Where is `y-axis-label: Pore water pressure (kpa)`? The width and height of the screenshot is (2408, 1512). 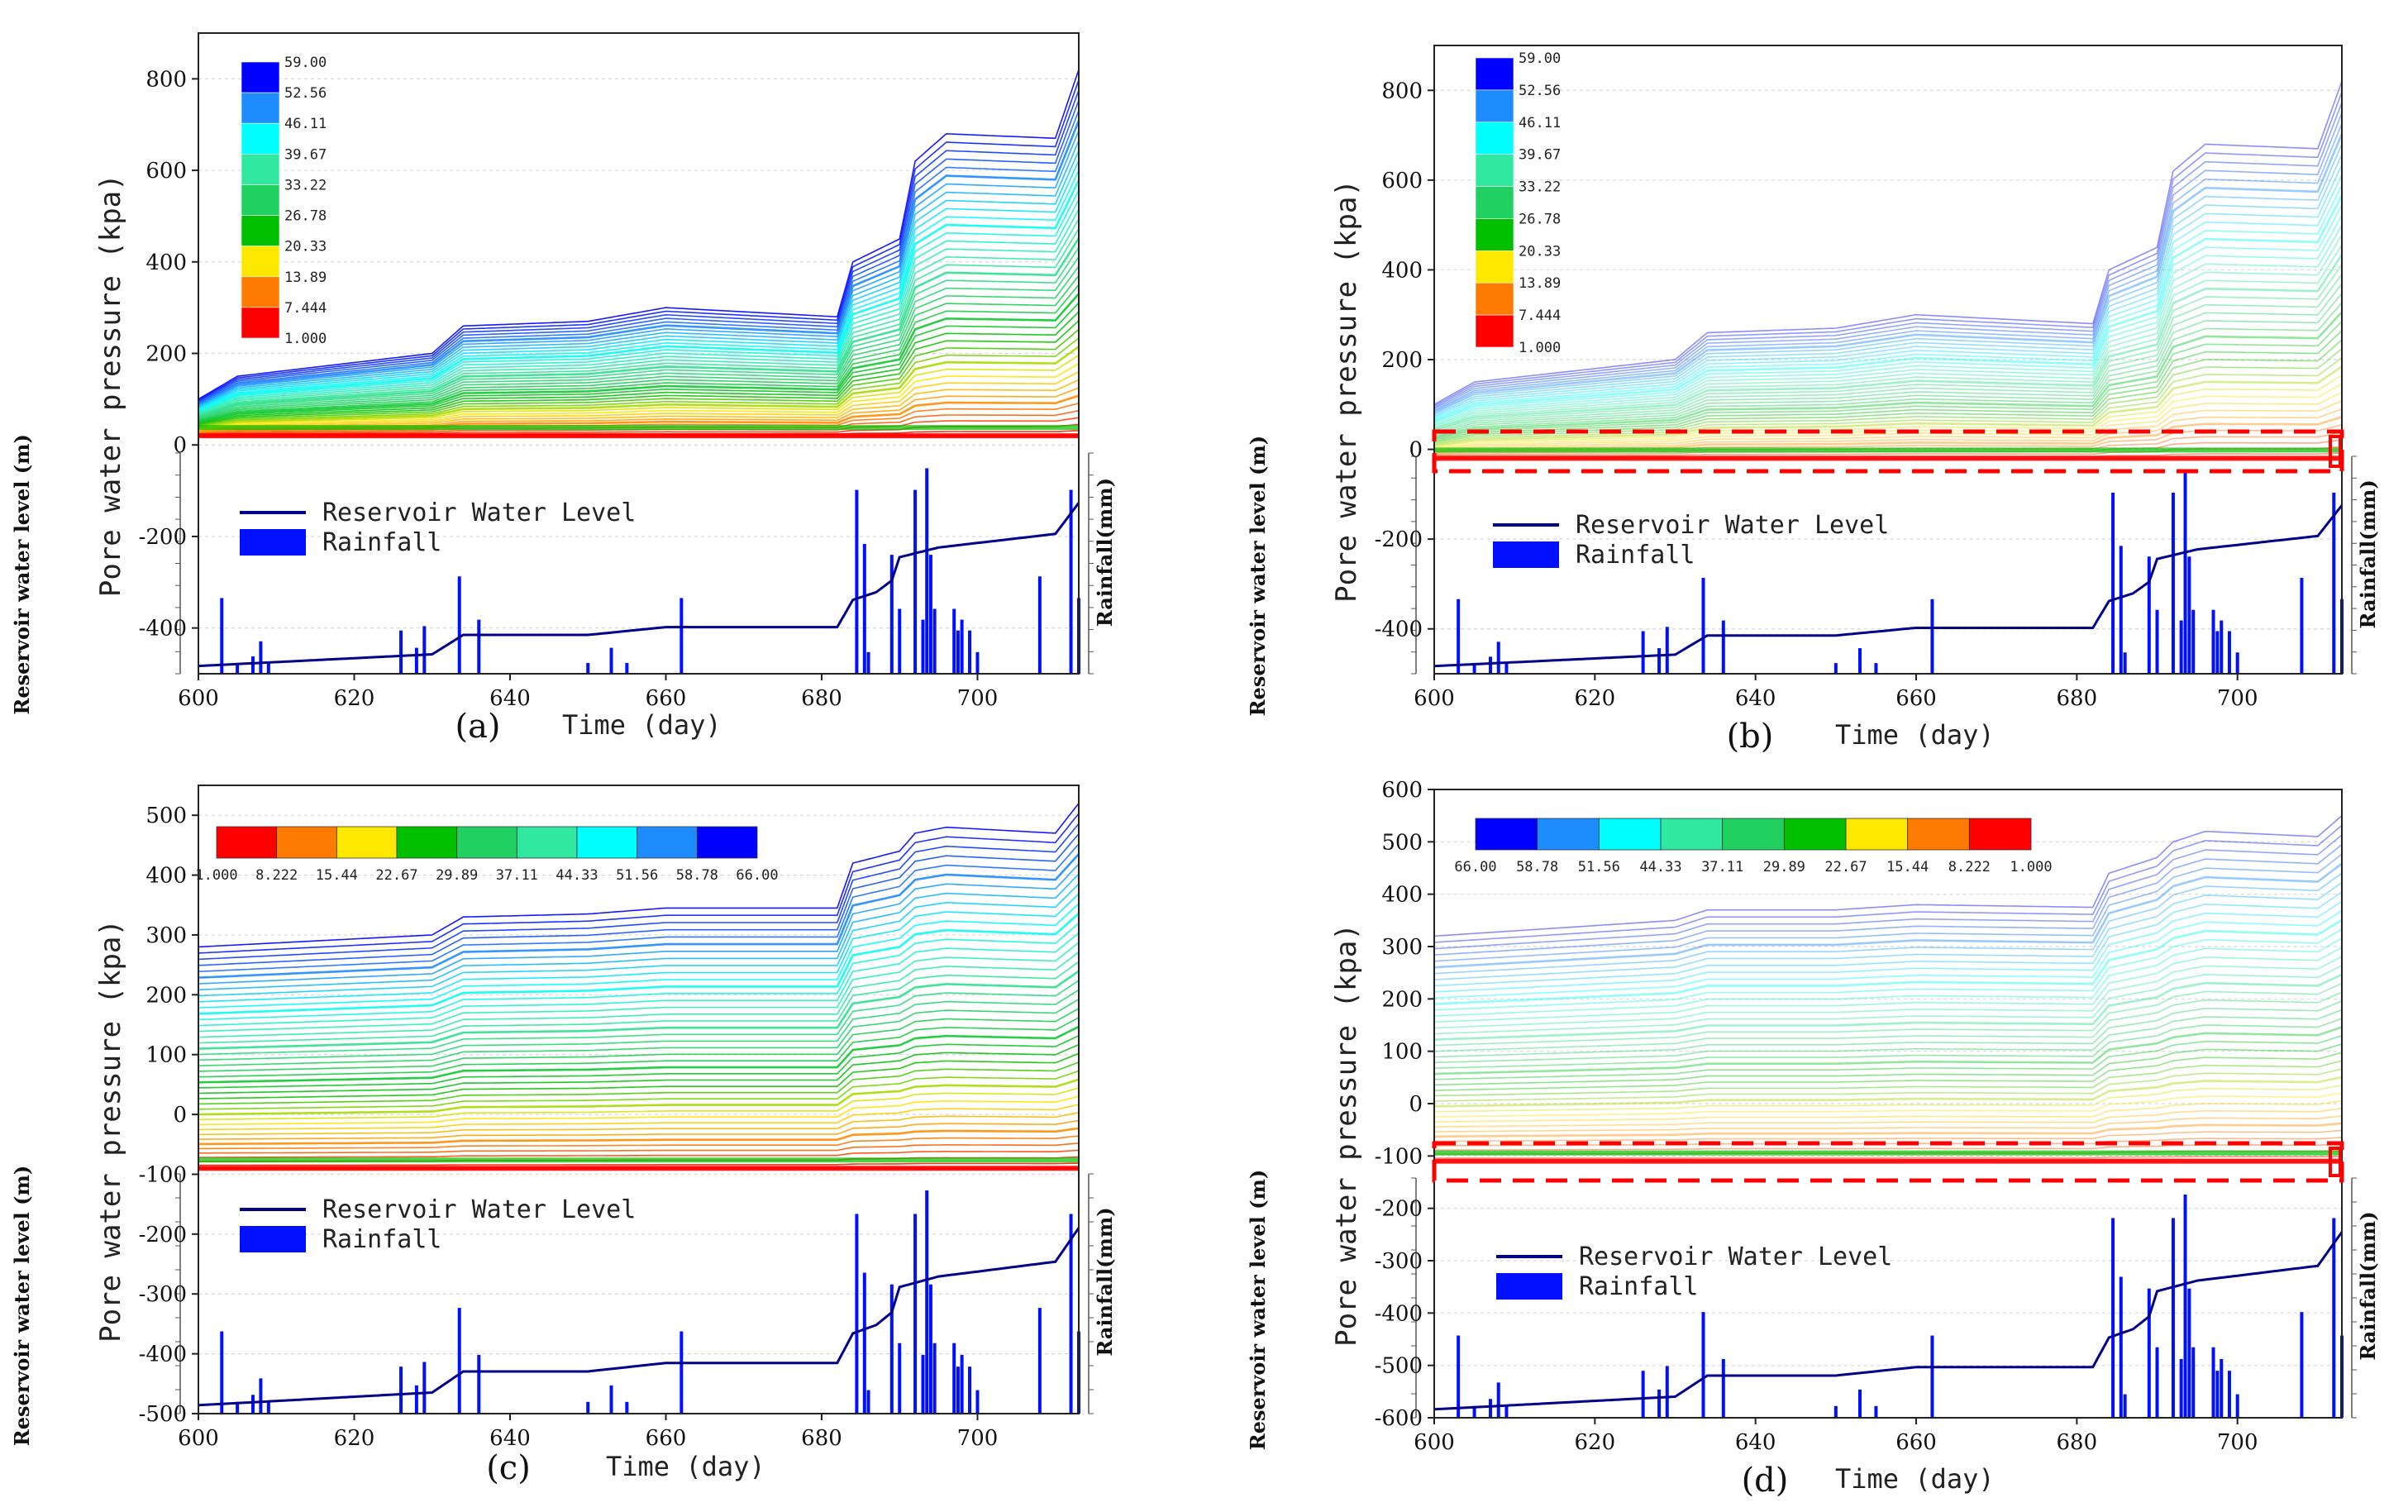
y-axis-label: Pore water pressure (kpa) is located at coordinates (1346, 391).